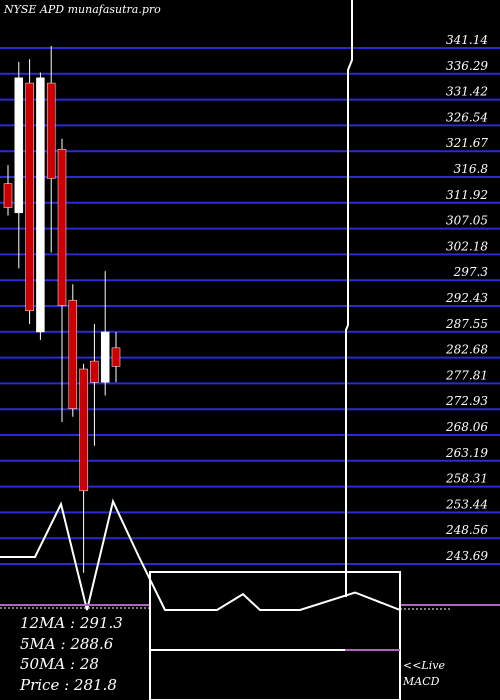 This screenshot has width=500, height=700. What do you see at coordinates (200, 554) in the screenshot?
I see `moving-average-line` at bounding box center [200, 554].